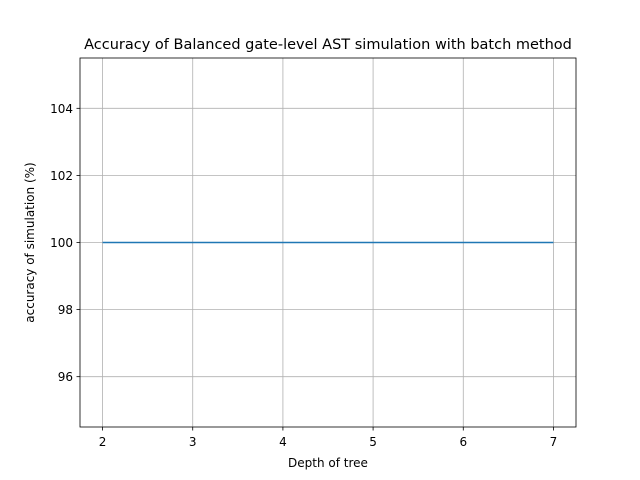  I want to click on y-tick-label: 96, so click(65, 377).